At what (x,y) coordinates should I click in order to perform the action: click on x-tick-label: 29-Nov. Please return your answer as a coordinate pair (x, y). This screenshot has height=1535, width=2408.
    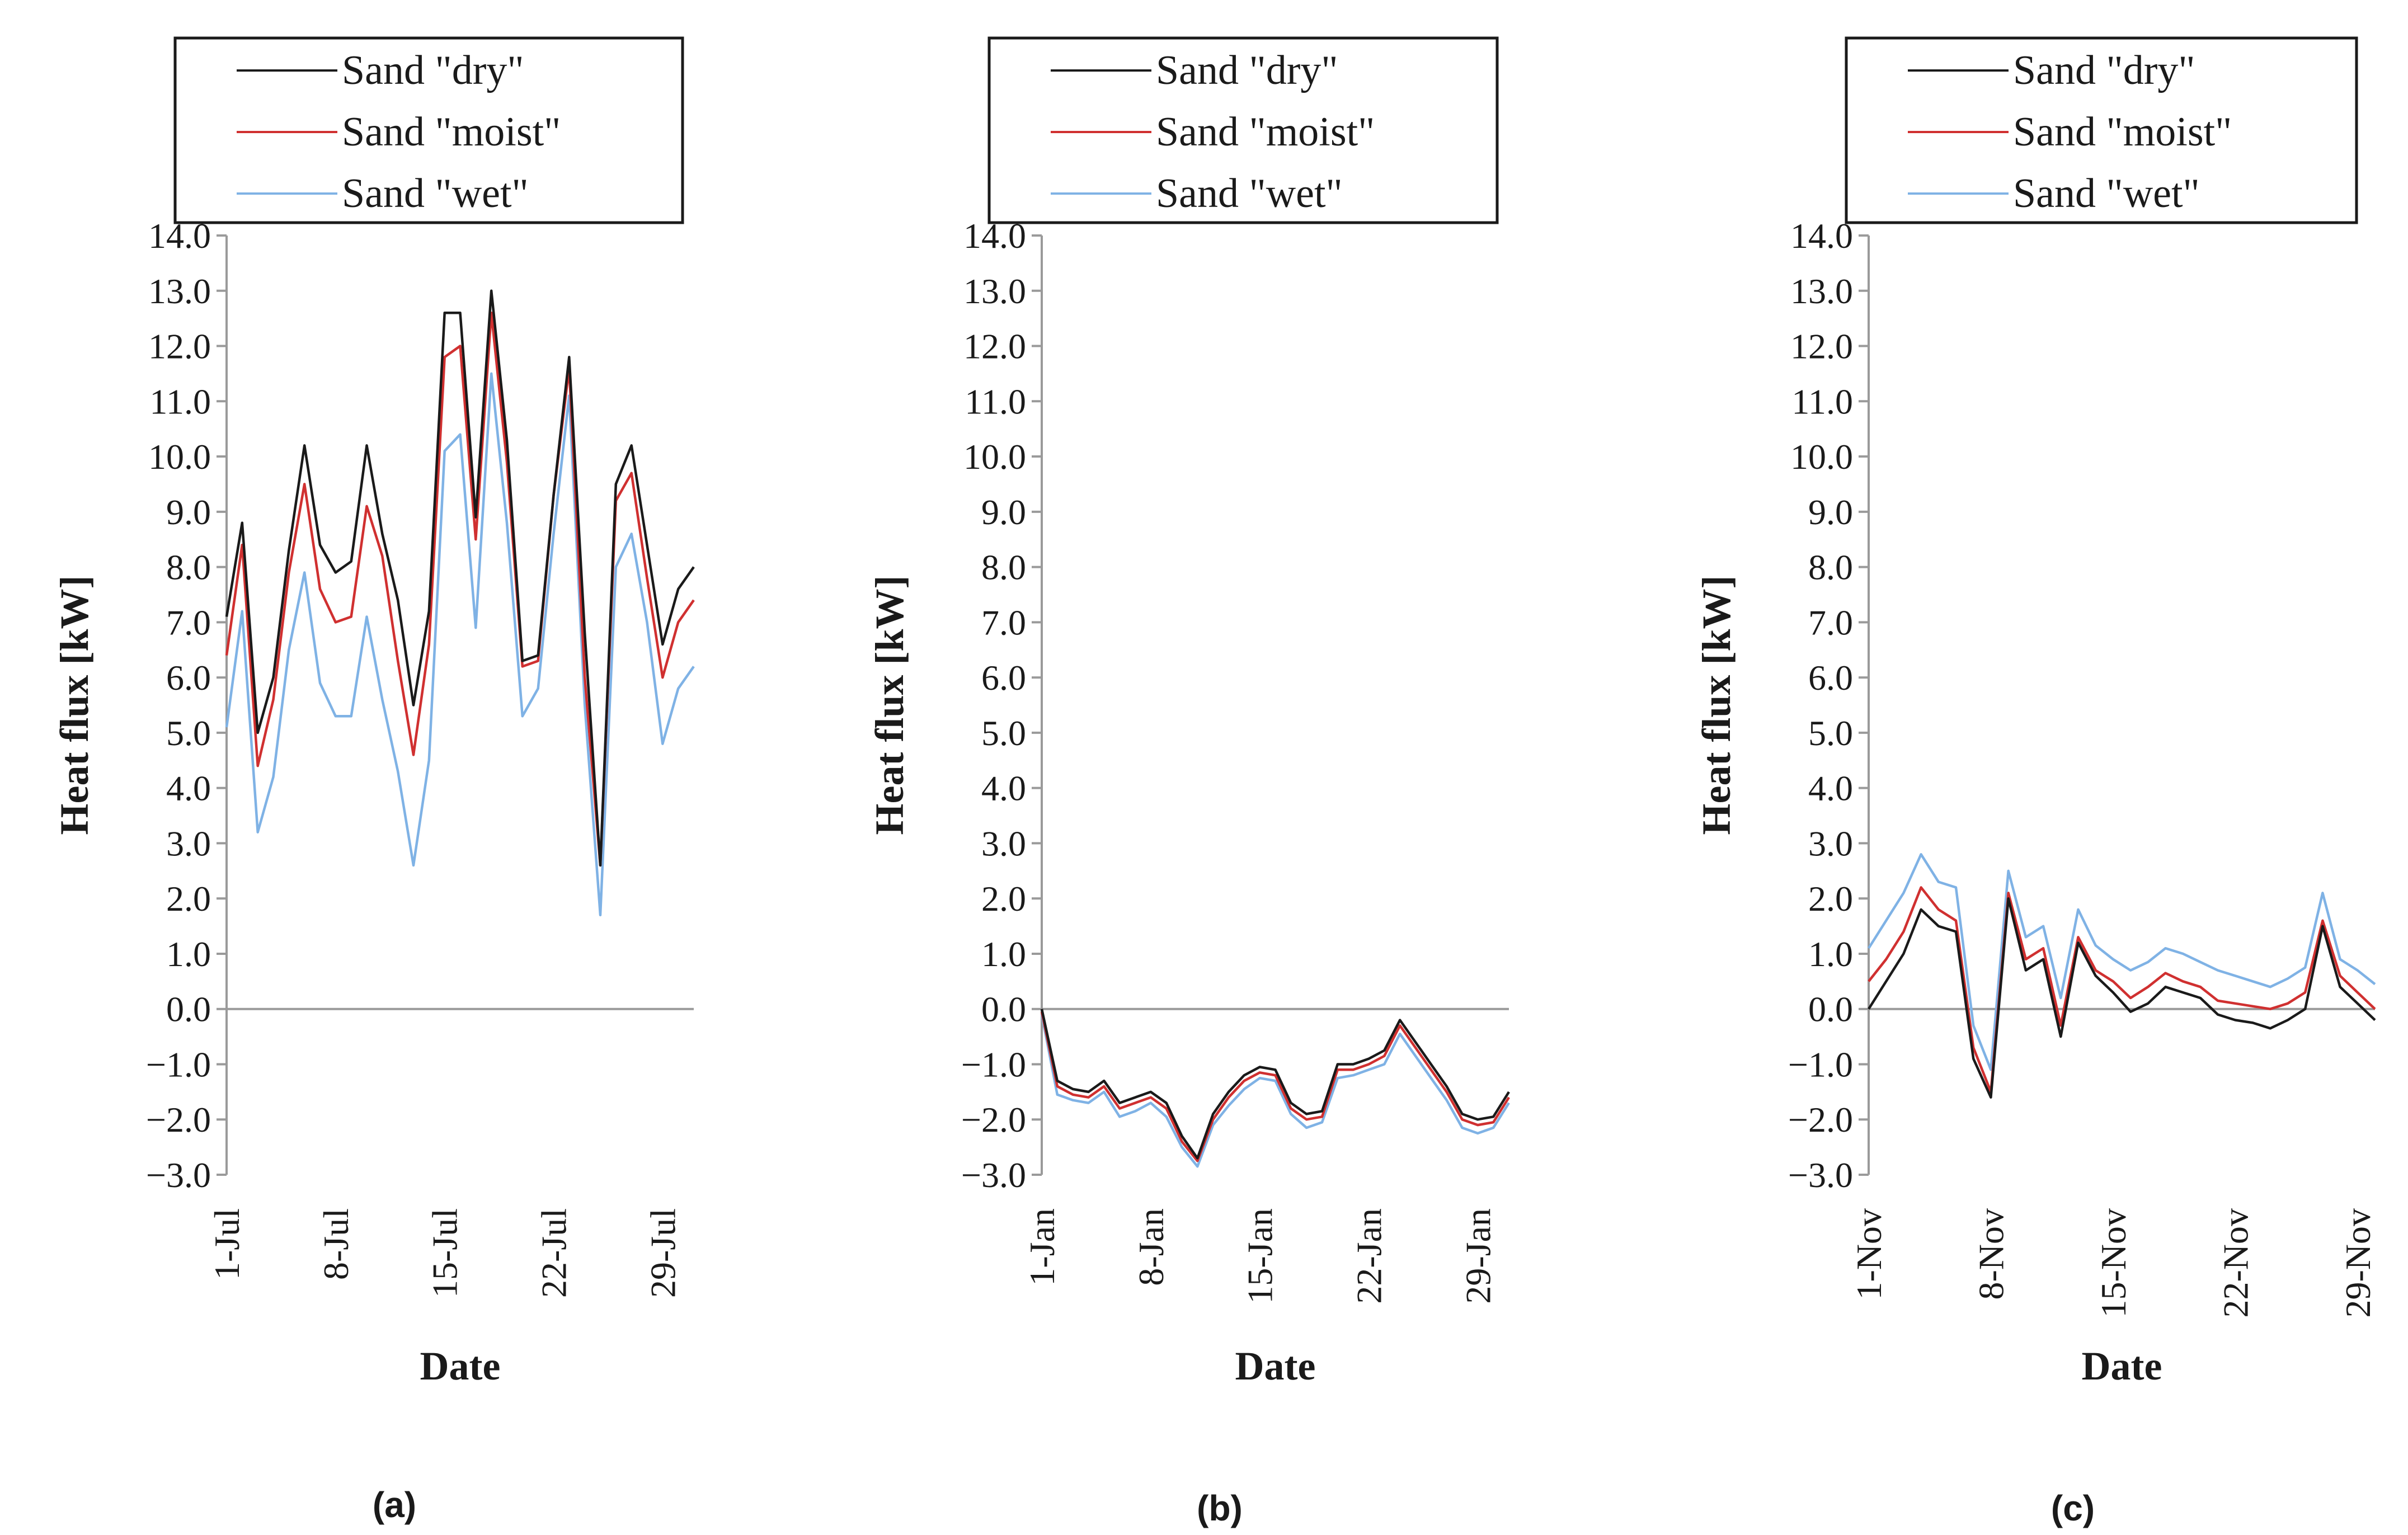
    Looking at the image, I should click on (2358, 1263).